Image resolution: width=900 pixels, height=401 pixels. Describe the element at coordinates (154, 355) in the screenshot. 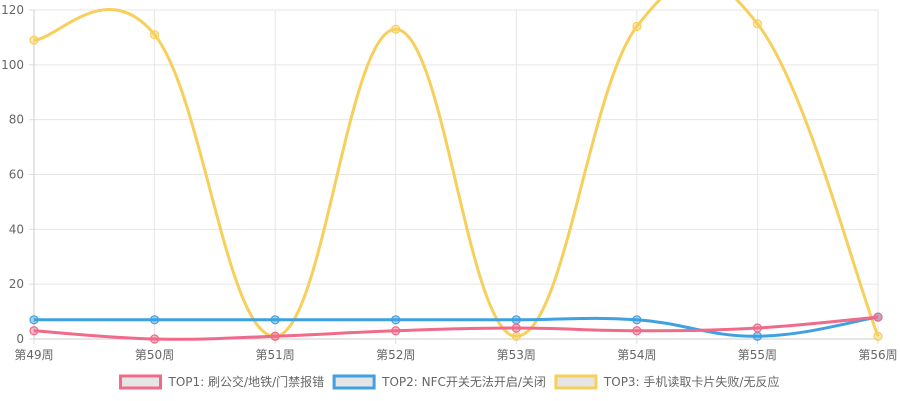

I see `x-tick-label: 第50周` at that location.